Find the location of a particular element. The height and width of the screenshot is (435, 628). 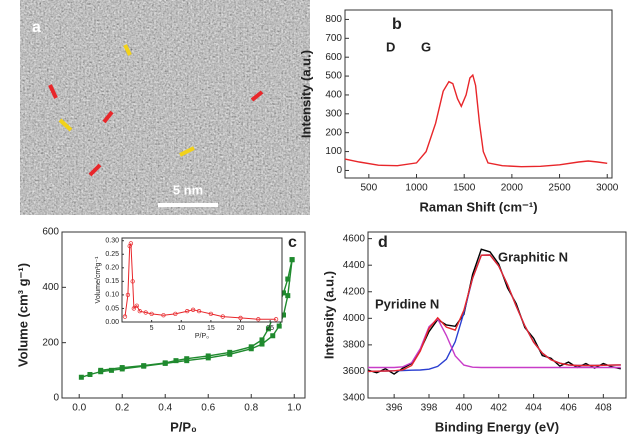

y-tick-label: 0.00 is located at coordinates (112, 322).